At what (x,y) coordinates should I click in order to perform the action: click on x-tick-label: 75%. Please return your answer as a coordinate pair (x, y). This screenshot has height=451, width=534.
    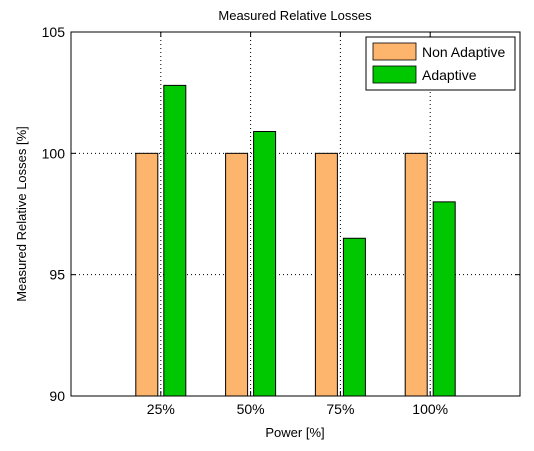
    Looking at the image, I should click on (340, 409).